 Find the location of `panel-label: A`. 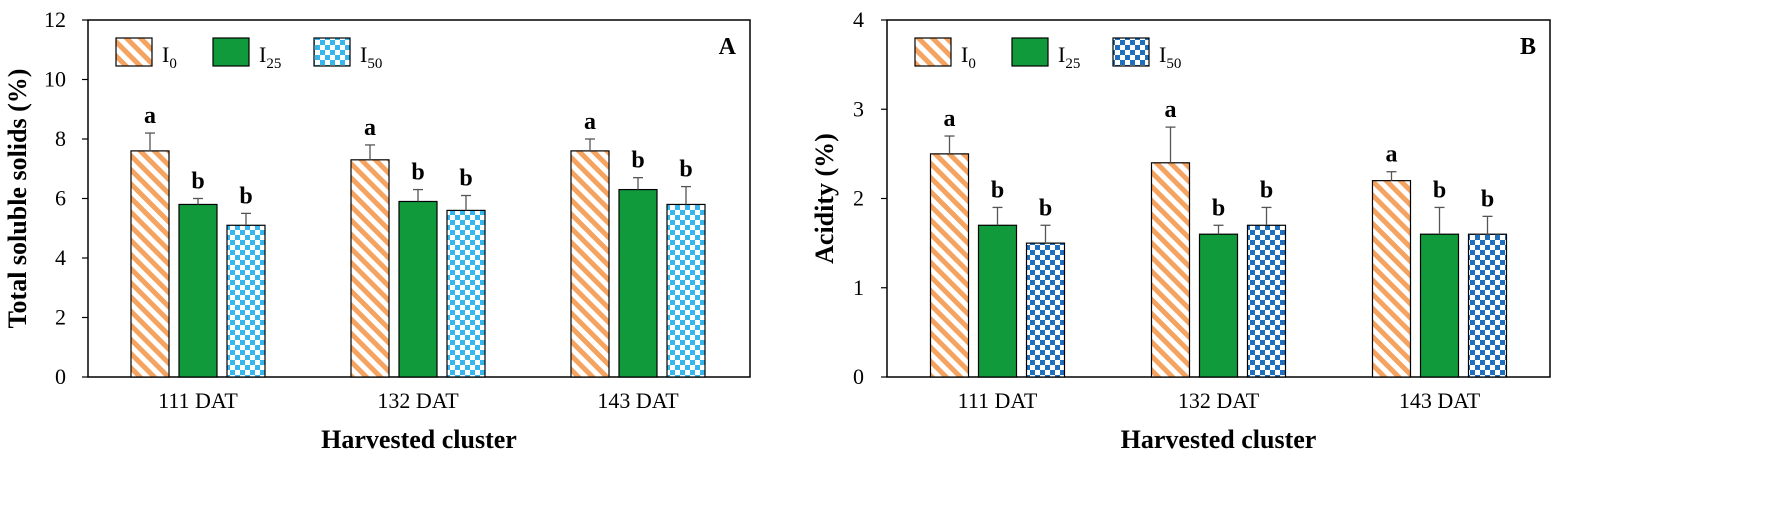

panel-label: A is located at coordinates (728, 47).